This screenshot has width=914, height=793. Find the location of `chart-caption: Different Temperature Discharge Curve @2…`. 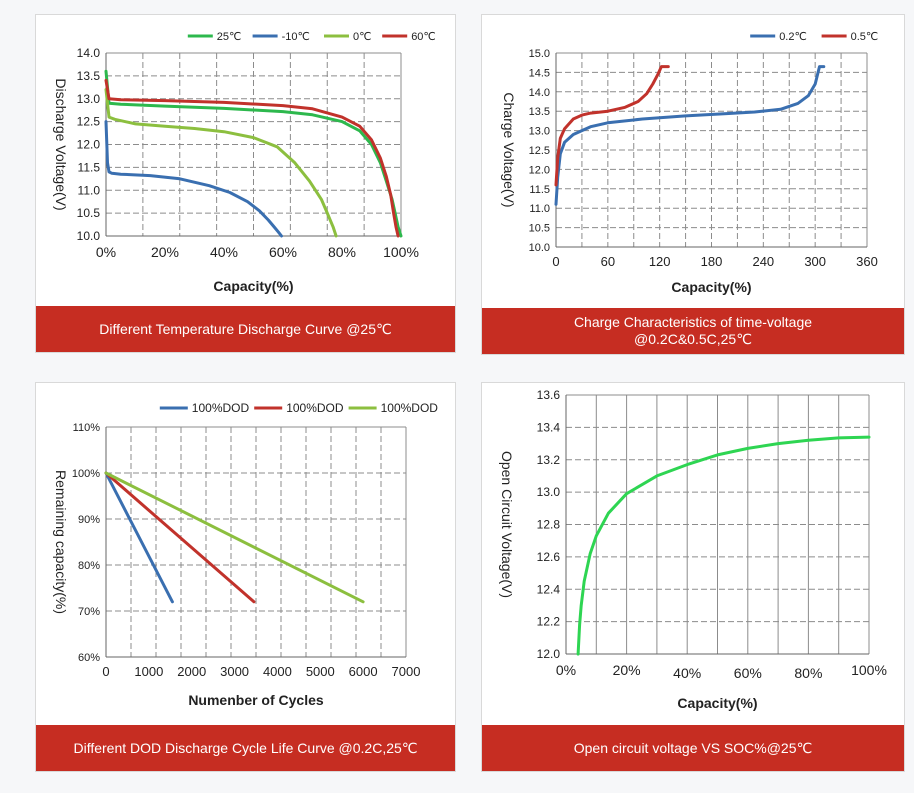

chart-caption: Different Temperature Discharge Curve @2… is located at coordinates (245, 329).